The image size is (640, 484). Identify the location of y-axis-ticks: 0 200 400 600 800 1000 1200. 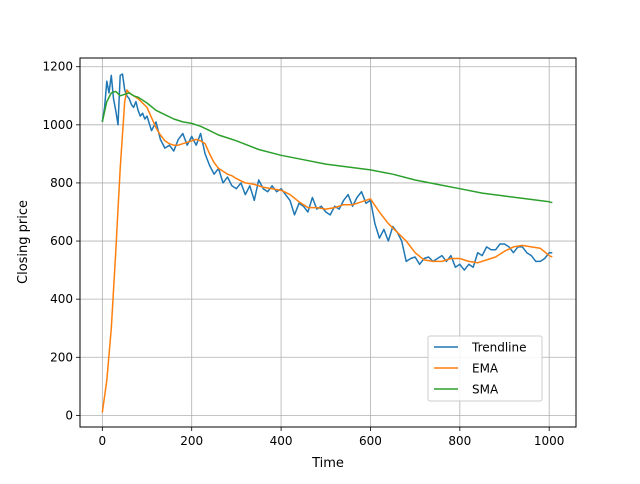
(61, 241).